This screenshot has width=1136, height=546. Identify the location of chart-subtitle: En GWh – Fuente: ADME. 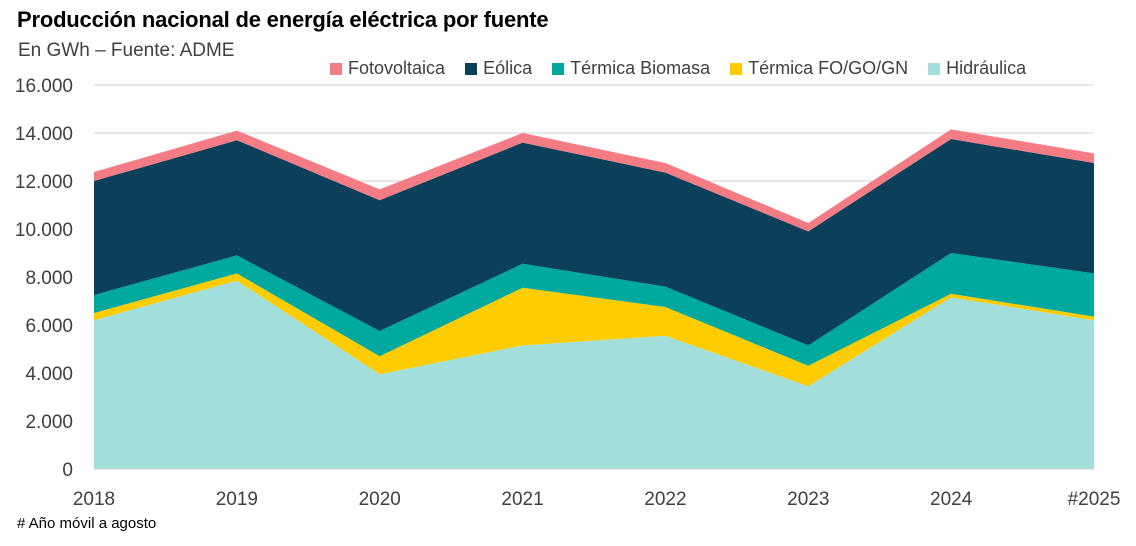
(126, 50).